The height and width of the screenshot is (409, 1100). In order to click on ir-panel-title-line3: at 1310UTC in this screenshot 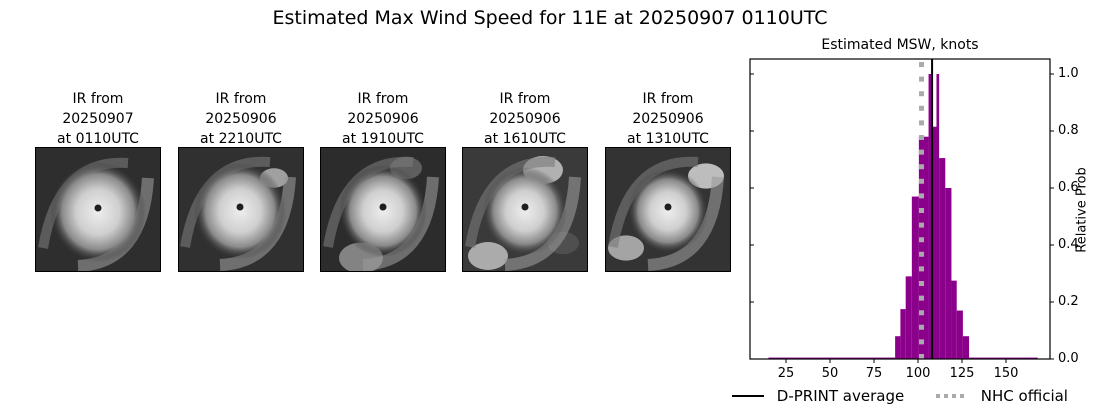, I will do `click(668, 139)`.